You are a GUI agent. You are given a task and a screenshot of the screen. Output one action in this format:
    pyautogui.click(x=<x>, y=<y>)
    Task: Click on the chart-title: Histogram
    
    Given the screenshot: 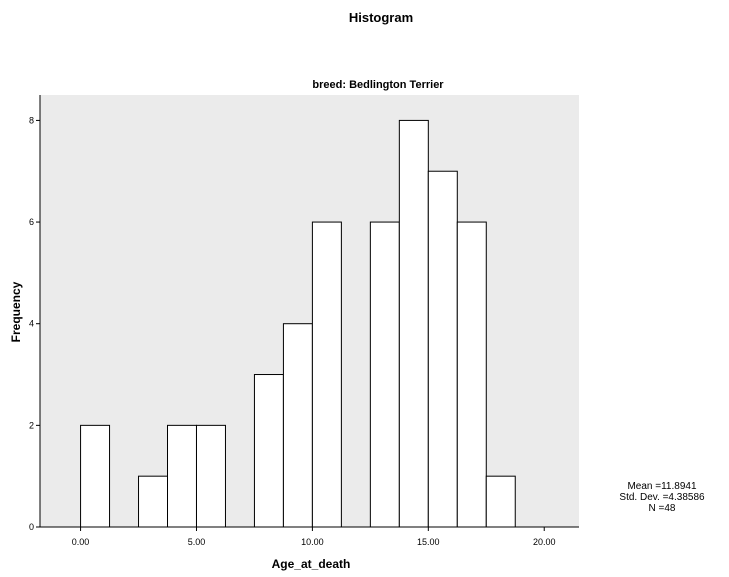 What is the action you would take?
    pyautogui.click(x=381, y=17)
    